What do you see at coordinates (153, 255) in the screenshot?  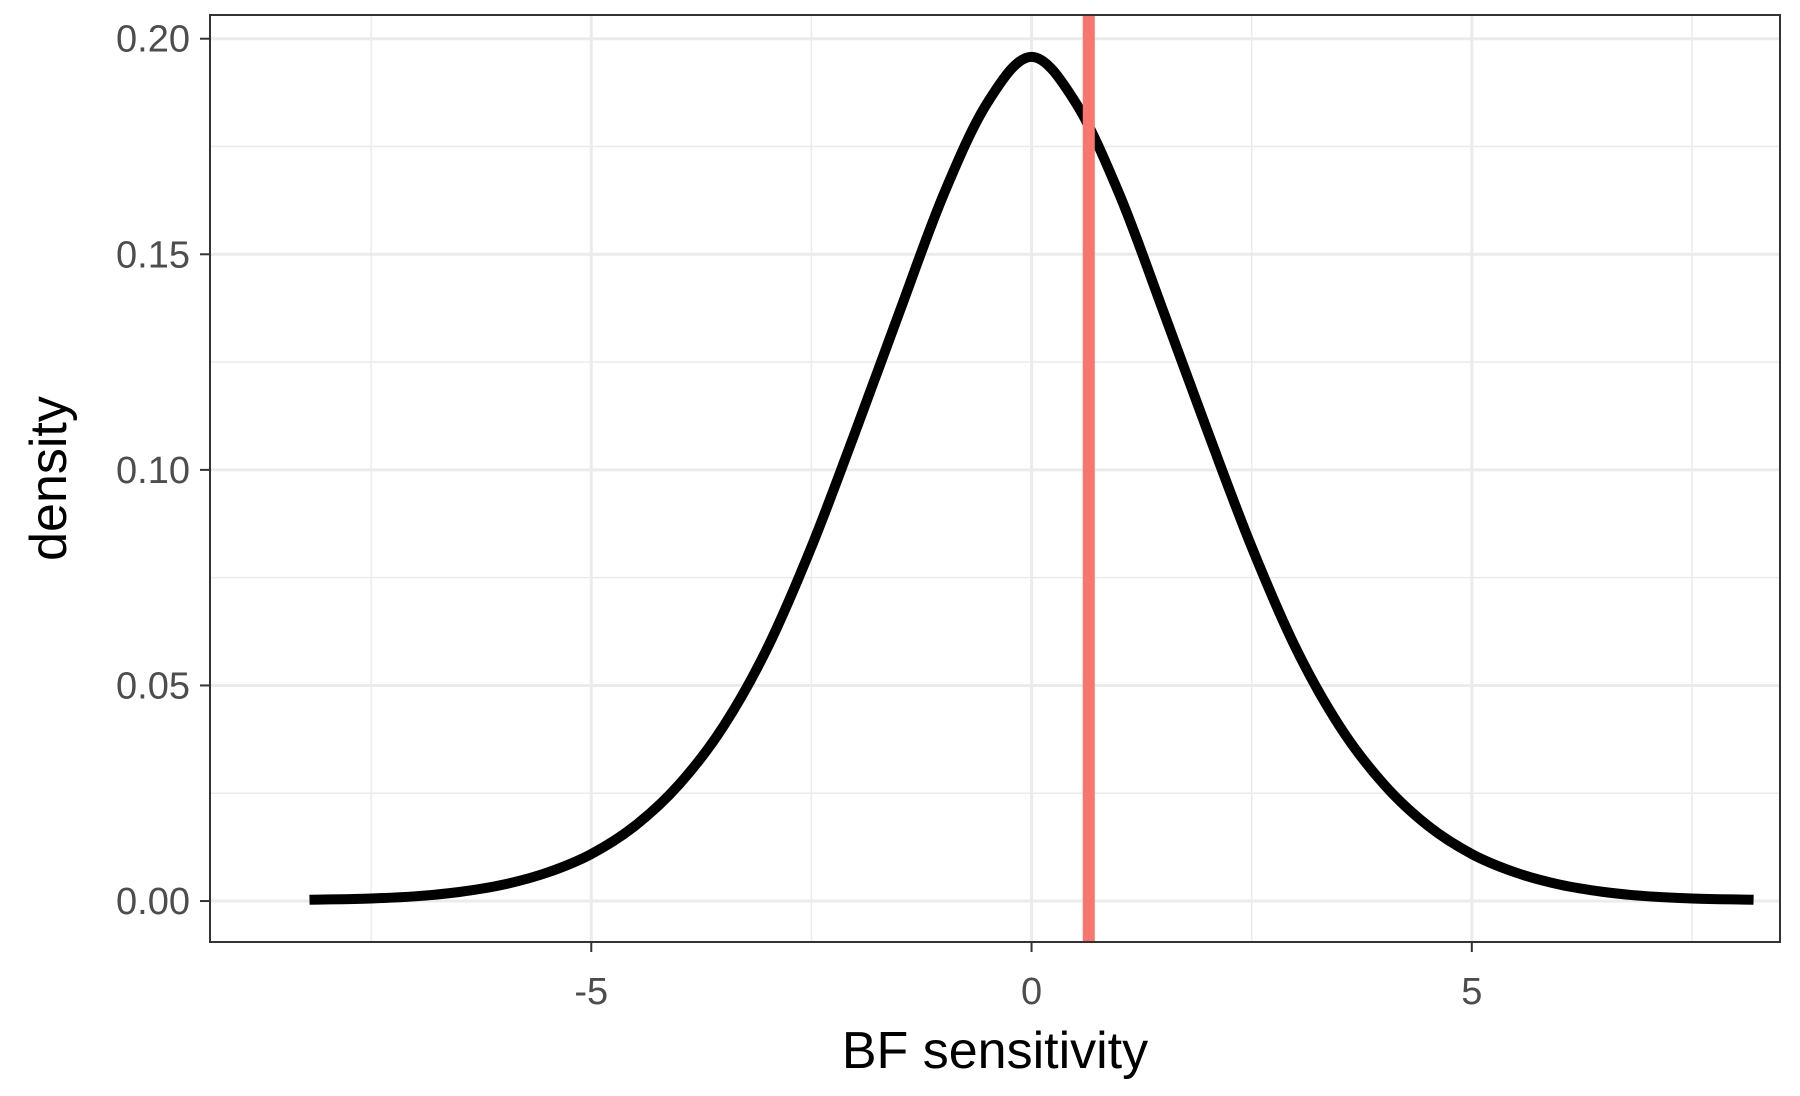 I see `y-tick-label: 0.15` at bounding box center [153, 255].